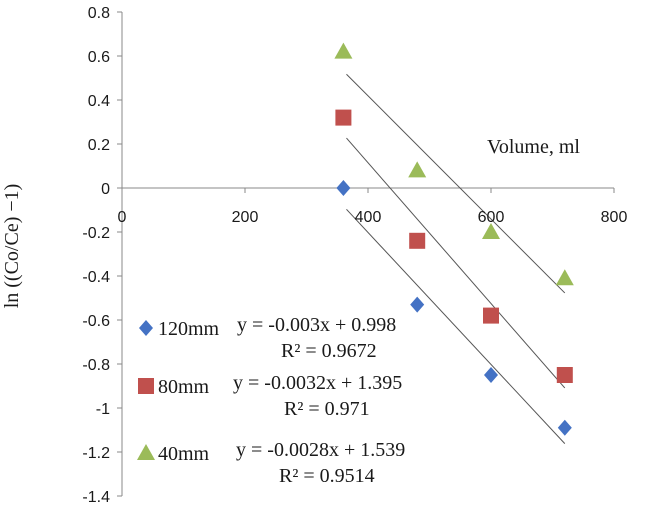 This screenshot has height=523, width=660. I want to click on y-tick-label: -1, so click(103, 409).